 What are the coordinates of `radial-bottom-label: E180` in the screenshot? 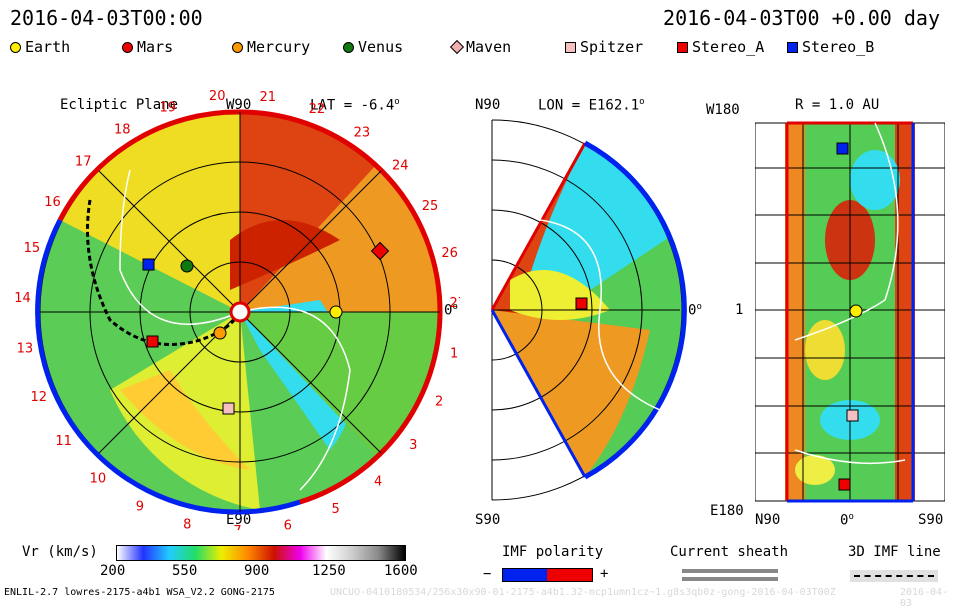 It's located at (727, 511).